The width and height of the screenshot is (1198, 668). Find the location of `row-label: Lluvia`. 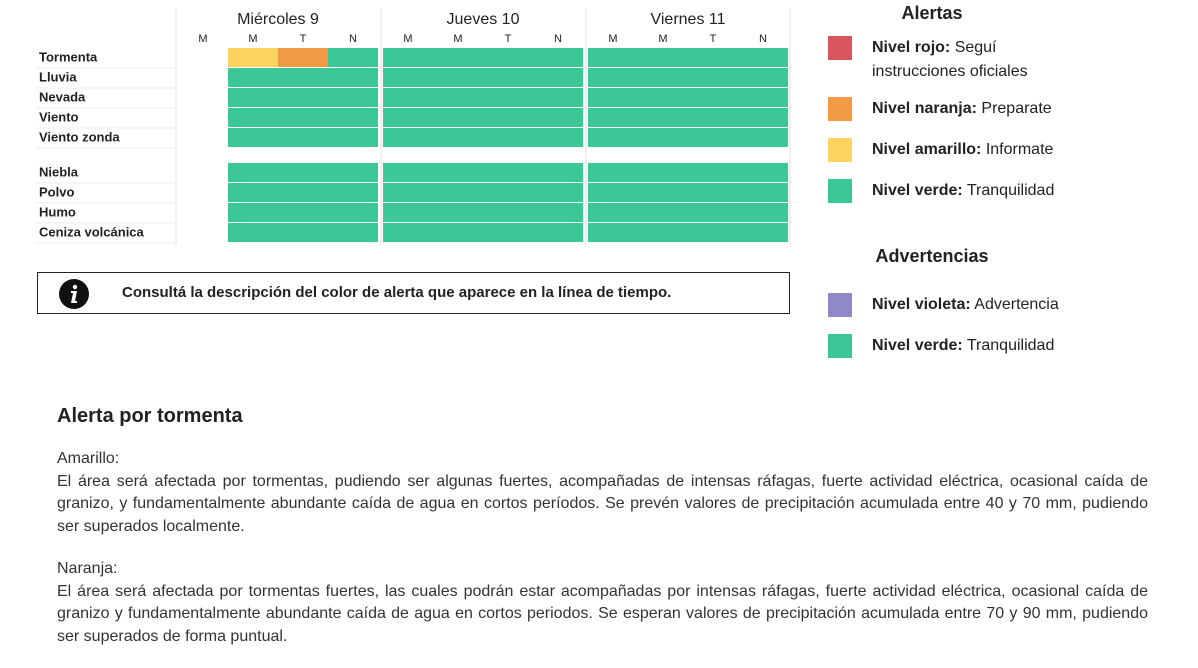

row-label: Lluvia is located at coordinates (58, 76).